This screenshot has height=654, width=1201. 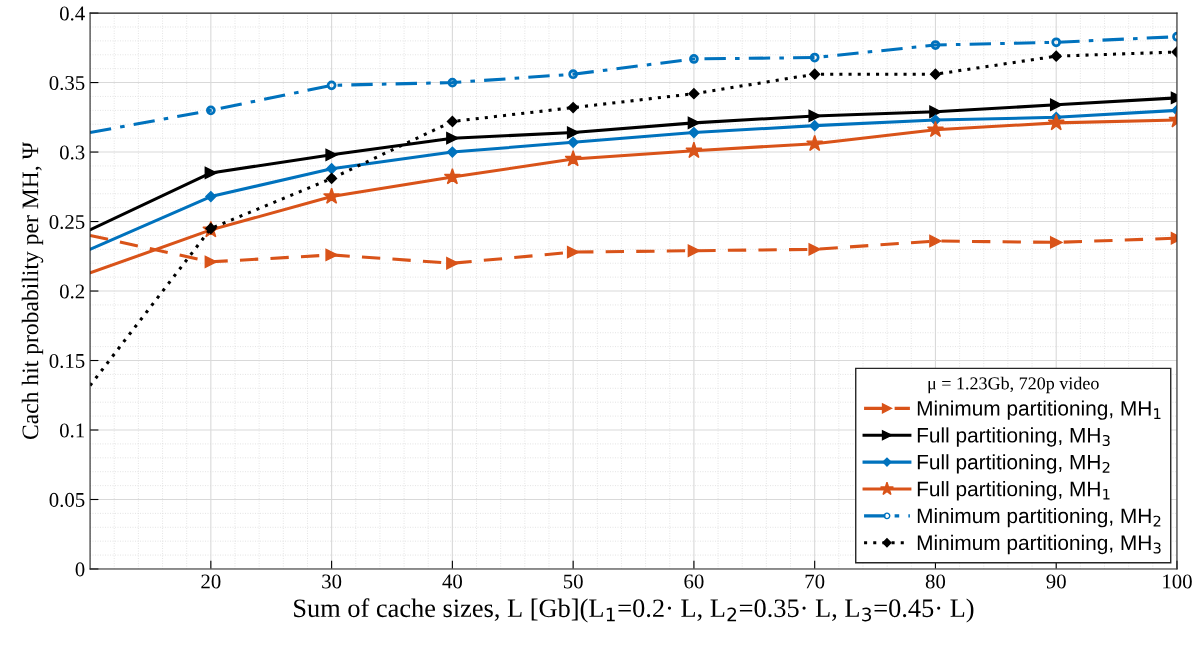 What do you see at coordinates (1013, 464) in the screenshot?
I see `legend-label: Full partitioning, MH$_{2}$` at bounding box center [1013, 464].